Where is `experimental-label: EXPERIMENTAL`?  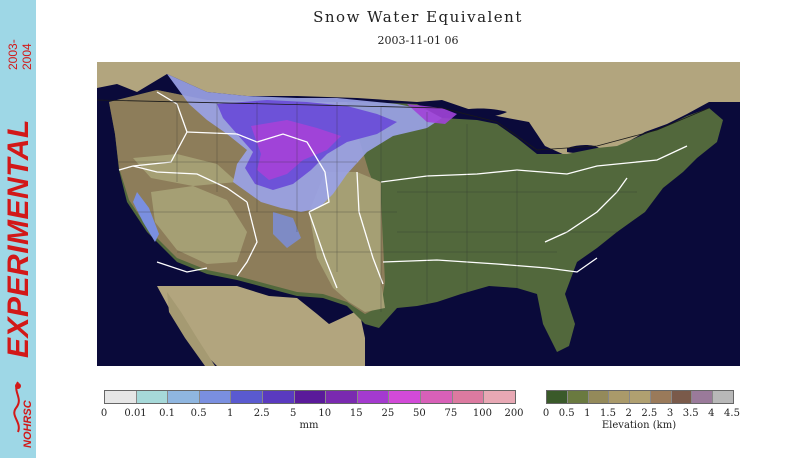 experimental-label: EXPERIMENTAL is located at coordinates (18, 238).